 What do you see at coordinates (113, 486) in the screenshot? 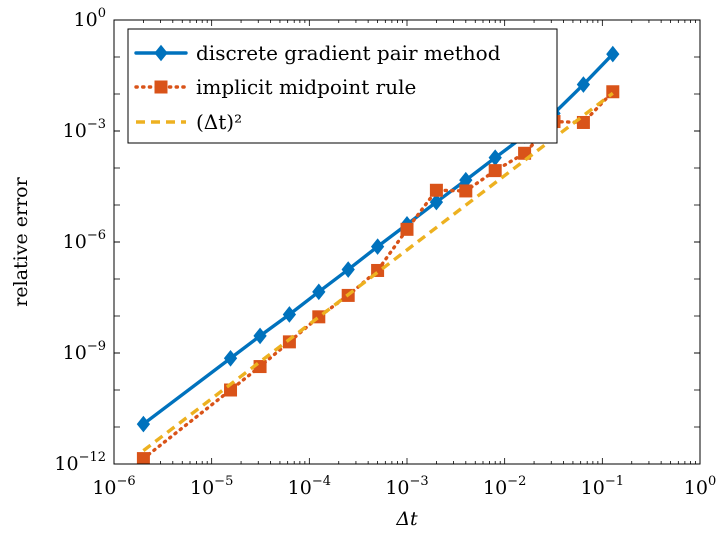
I see `x-tick-label: 10⁻⁶` at bounding box center [113, 486].